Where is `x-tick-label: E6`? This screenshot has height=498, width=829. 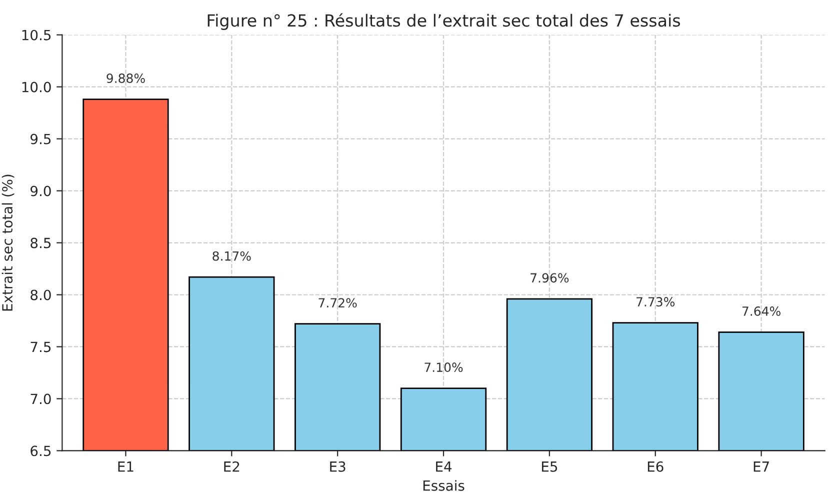
x-tick-label: E6 is located at coordinates (656, 466).